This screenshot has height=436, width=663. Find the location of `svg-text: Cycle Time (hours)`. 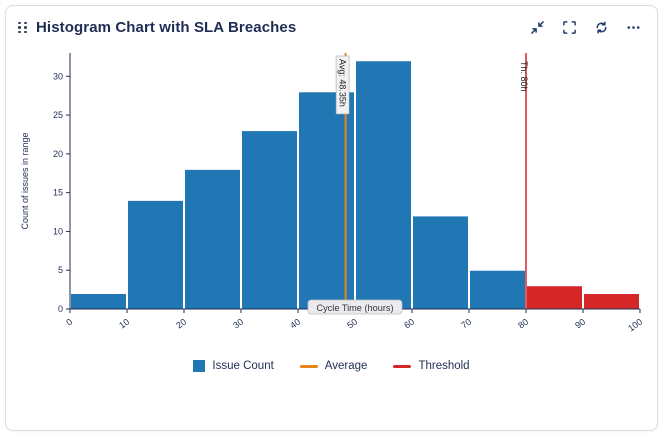

svg-text: Cycle Time (hours) is located at coordinates (354, 308).